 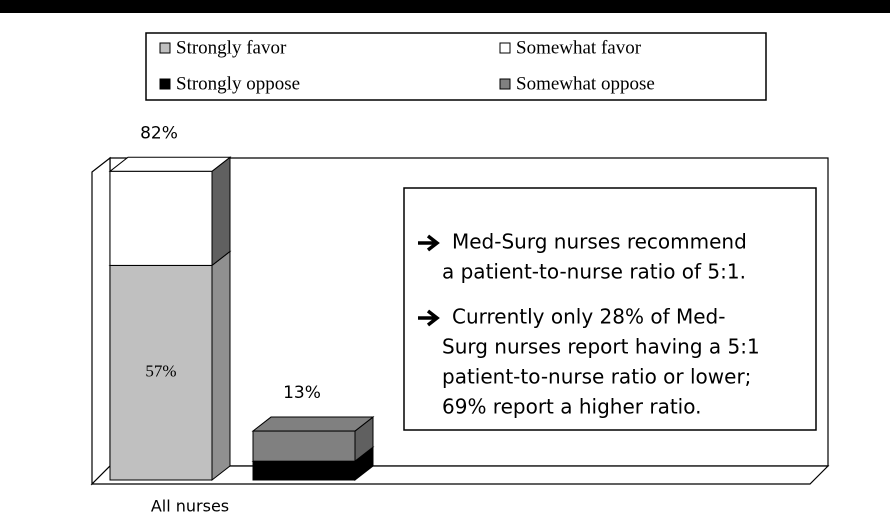 I want to click on callout-line: Med-Surg nurses recommend, so click(x=599, y=242).